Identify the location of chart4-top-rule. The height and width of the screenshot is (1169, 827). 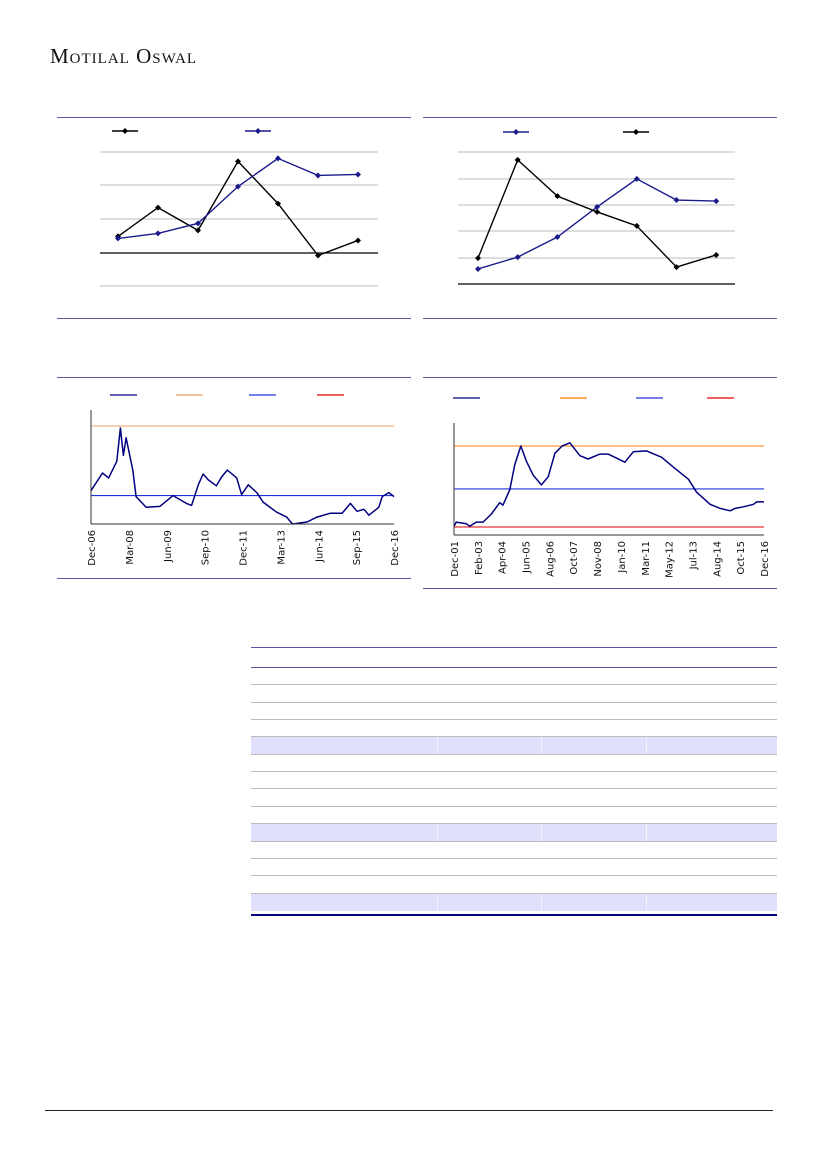
(600, 377).